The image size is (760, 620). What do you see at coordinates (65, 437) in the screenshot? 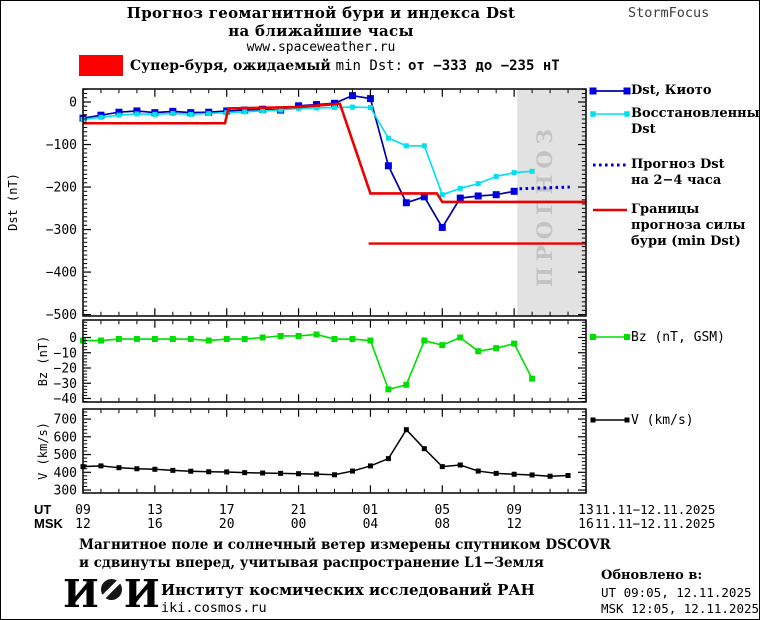
I see `y-tick-label: 600` at bounding box center [65, 437].